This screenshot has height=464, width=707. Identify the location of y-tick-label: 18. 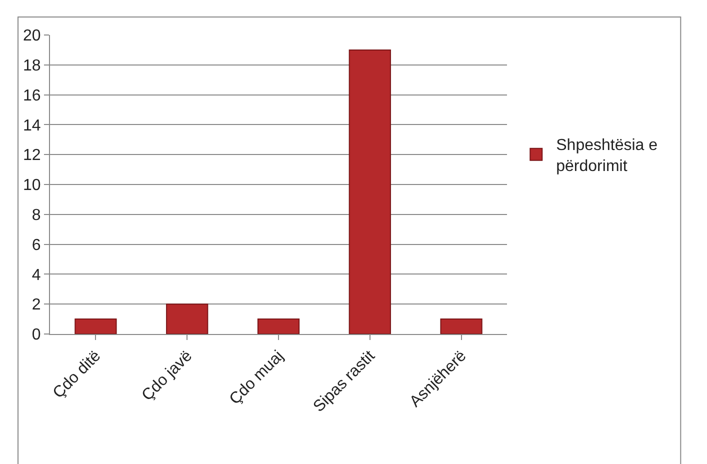
(32, 66).